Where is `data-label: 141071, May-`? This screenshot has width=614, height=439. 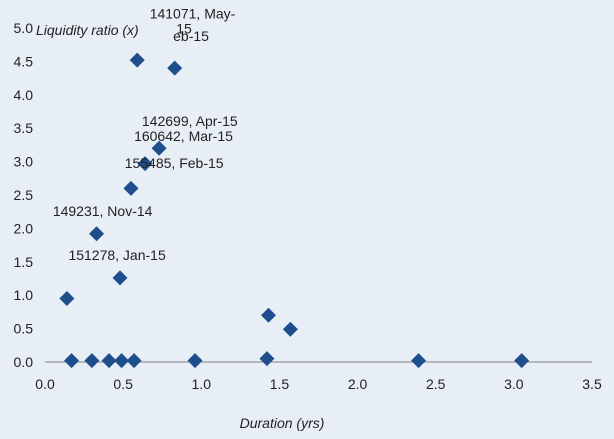
data-label: 141071, May- is located at coordinates (193, 13).